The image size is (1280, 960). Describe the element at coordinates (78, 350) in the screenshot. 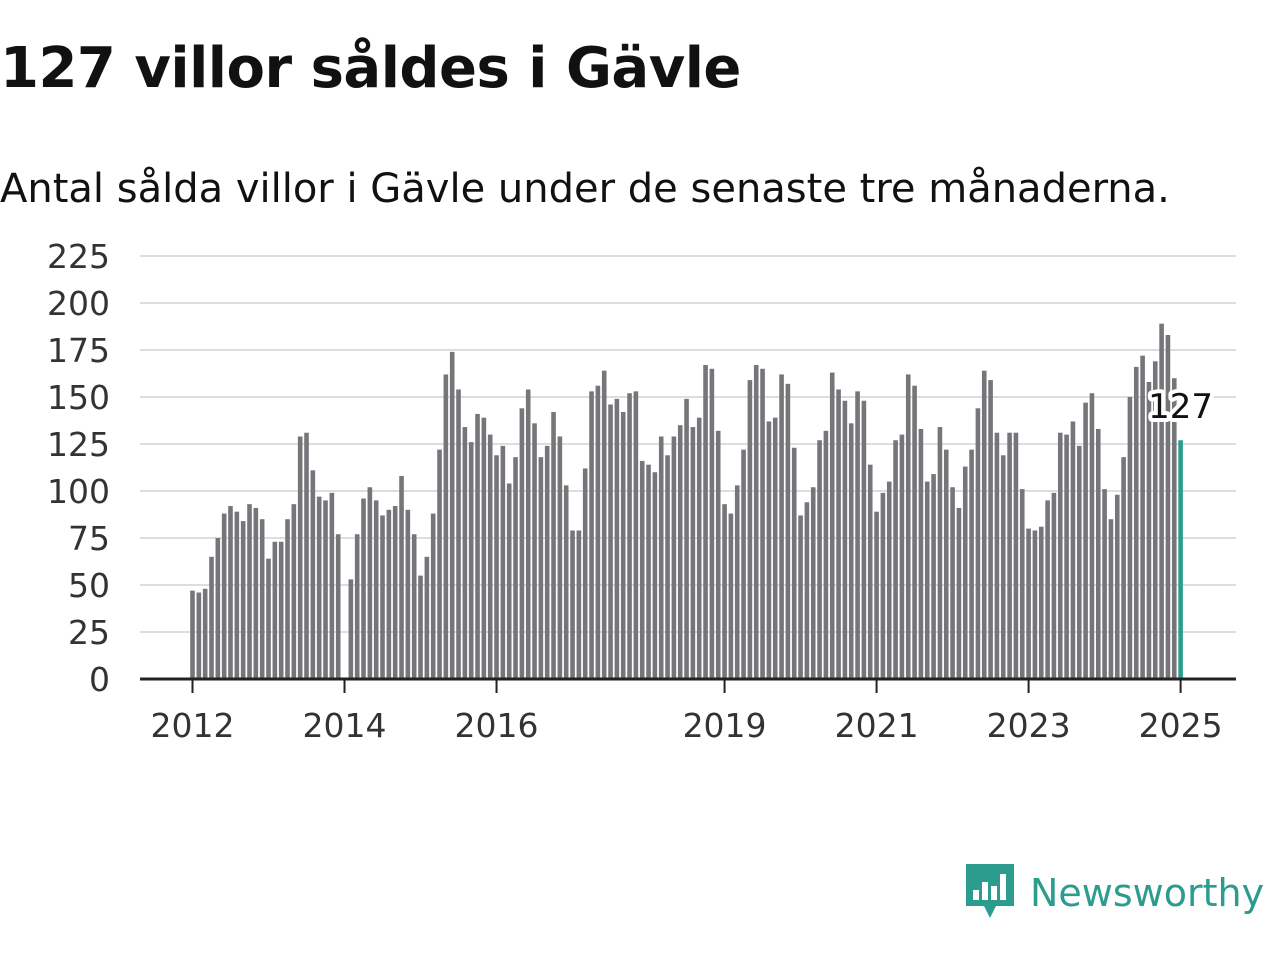

I see `y-tick-label: 175` at that location.